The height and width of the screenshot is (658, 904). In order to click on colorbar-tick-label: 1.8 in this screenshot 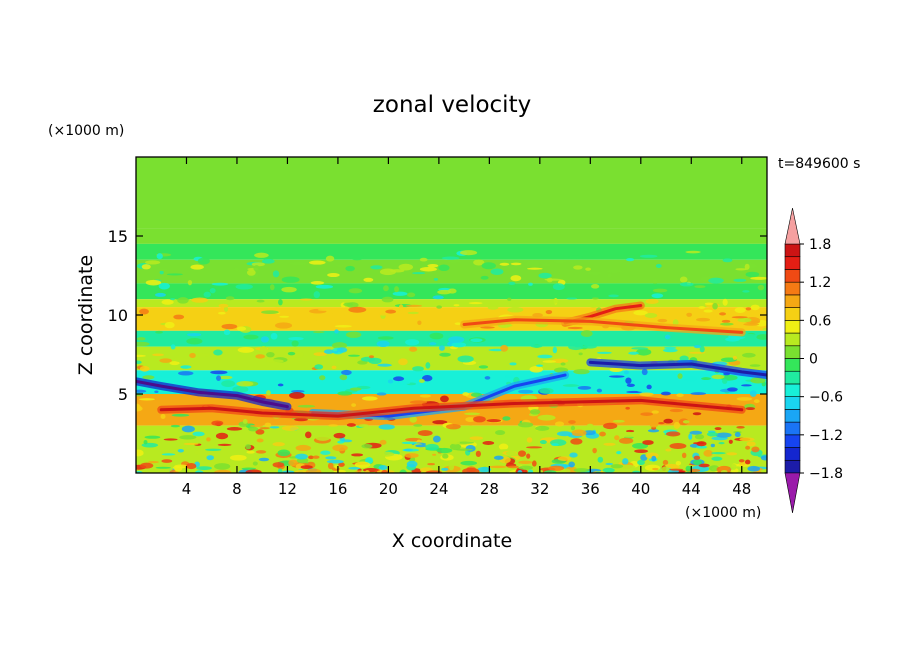, I will do `click(820, 245)`.